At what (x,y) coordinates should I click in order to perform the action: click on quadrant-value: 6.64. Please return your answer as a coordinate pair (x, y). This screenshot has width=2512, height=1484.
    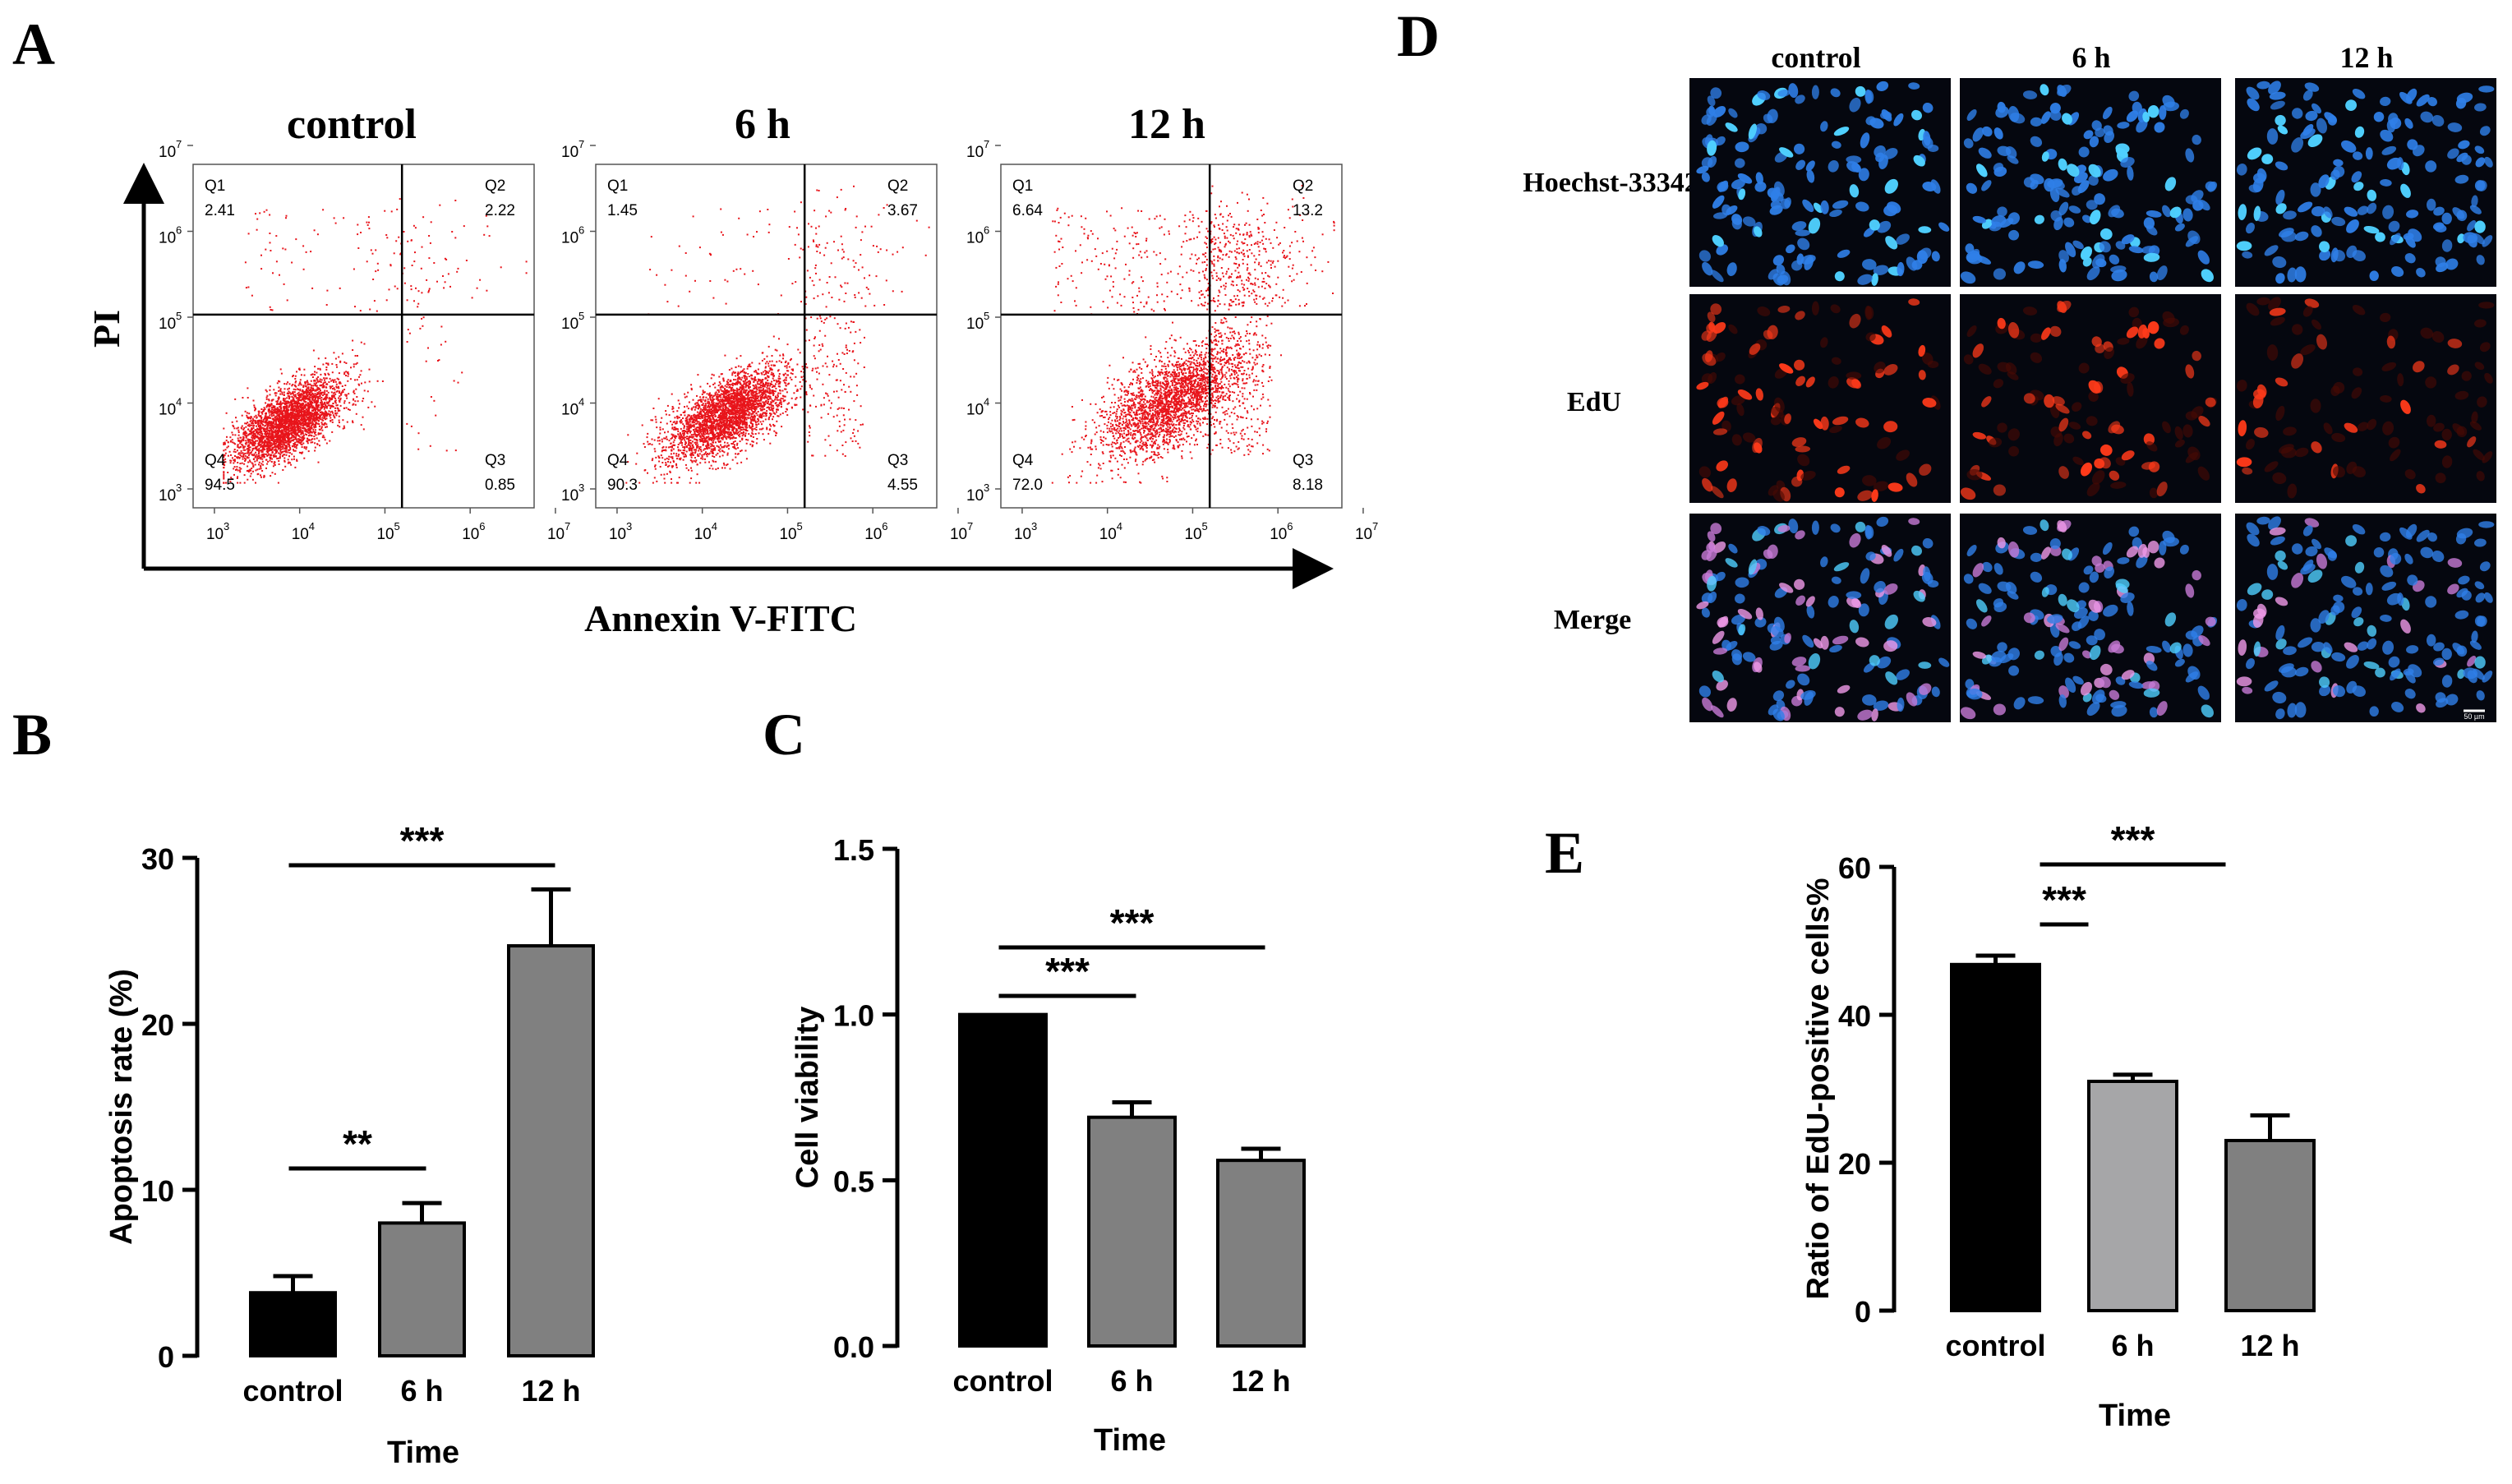
    Looking at the image, I should click on (1027, 211).